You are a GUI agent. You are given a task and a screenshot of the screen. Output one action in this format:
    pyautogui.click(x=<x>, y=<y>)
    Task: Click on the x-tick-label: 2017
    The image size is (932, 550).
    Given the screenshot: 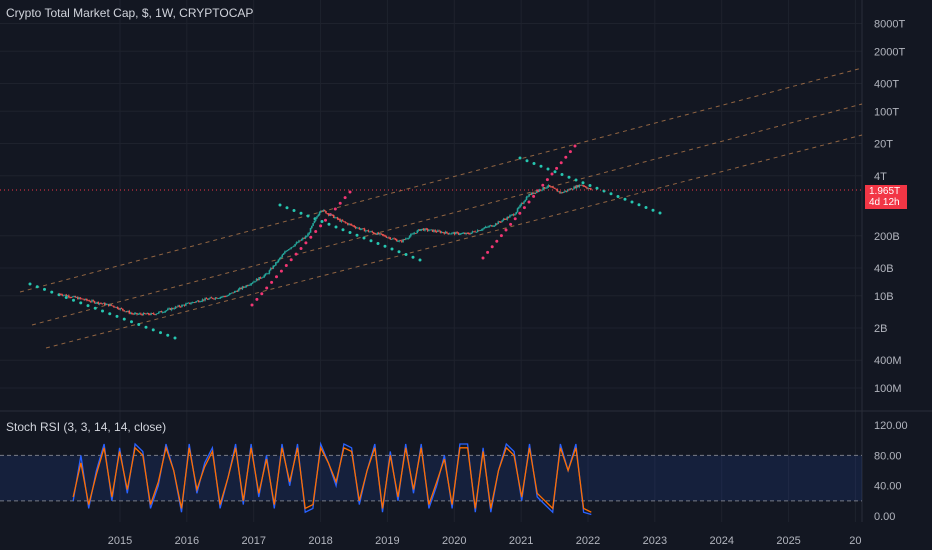 What is the action you would take?
    pyautogui.click(x=253, y=541)
    